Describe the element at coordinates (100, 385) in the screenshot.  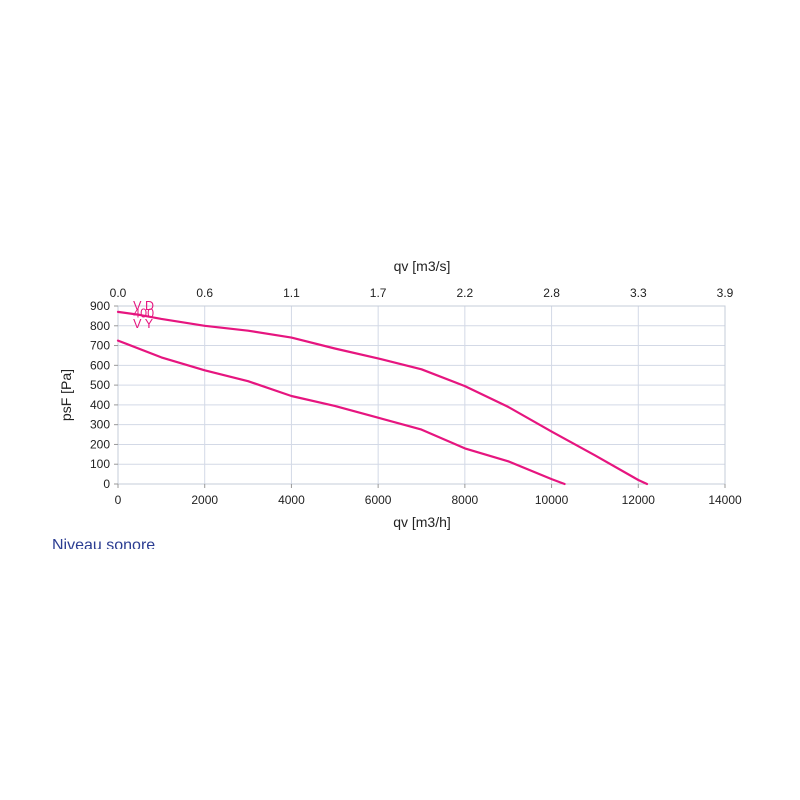
I see `y-tick-label: 500` at that location.